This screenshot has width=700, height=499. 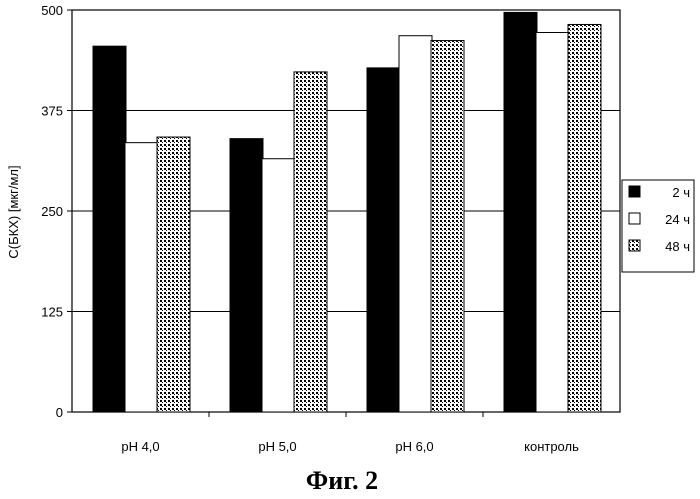 What do you see at coordinates (13, 211) in the screenshot?
I see `y-axis-label: С(БКХ) [мкг/мл]` at bounding box center [13, 211].